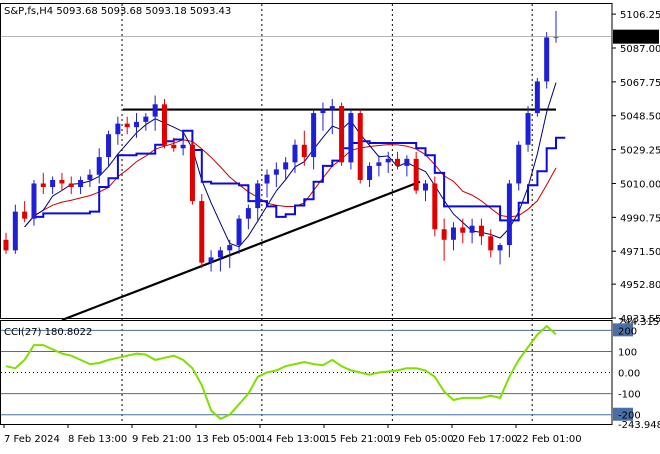 This screenshot has height=454, width=660. What do you see at coordinates (629, 374) in the screenshot?
I see `cci-tick-label: 0.00` at bounding box center [629, 374].